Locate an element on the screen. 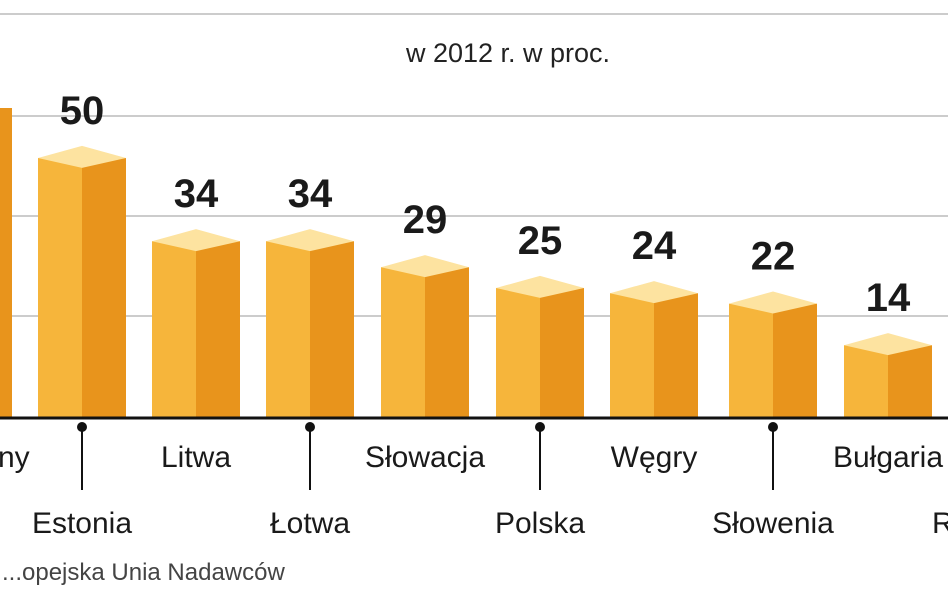 The width and height of the screenshot is (948, 593). value-label-7: 22 is located at coordinates (773, 257).